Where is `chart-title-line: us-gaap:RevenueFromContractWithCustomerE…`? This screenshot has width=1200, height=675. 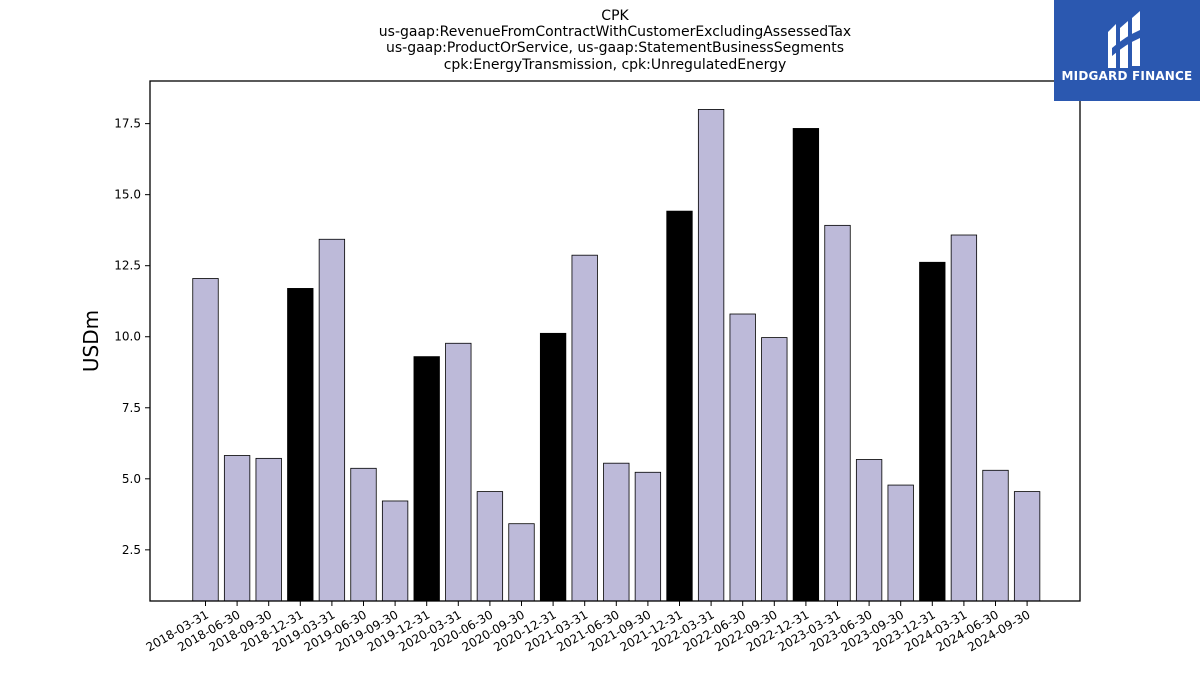
chart-title-line: us-gaap:RevenueFromContractWithCustomerE… is located at coordinates (615, 32).